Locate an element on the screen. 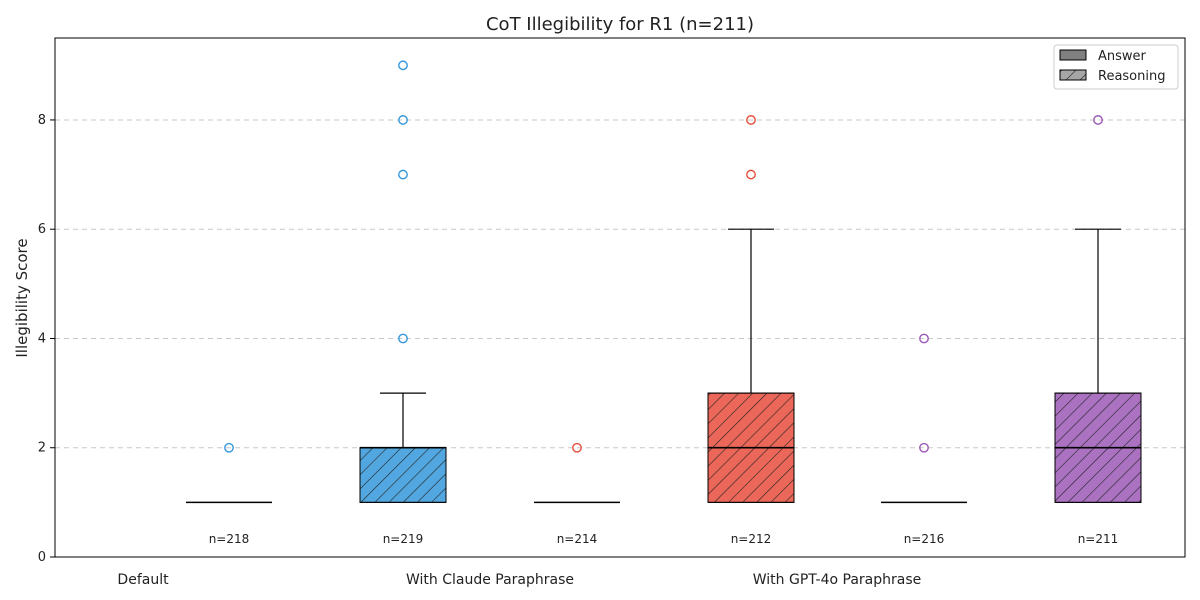 The image size is (1200, 600). legend: Answer Reasoning is located at coordinates (1116, 67).